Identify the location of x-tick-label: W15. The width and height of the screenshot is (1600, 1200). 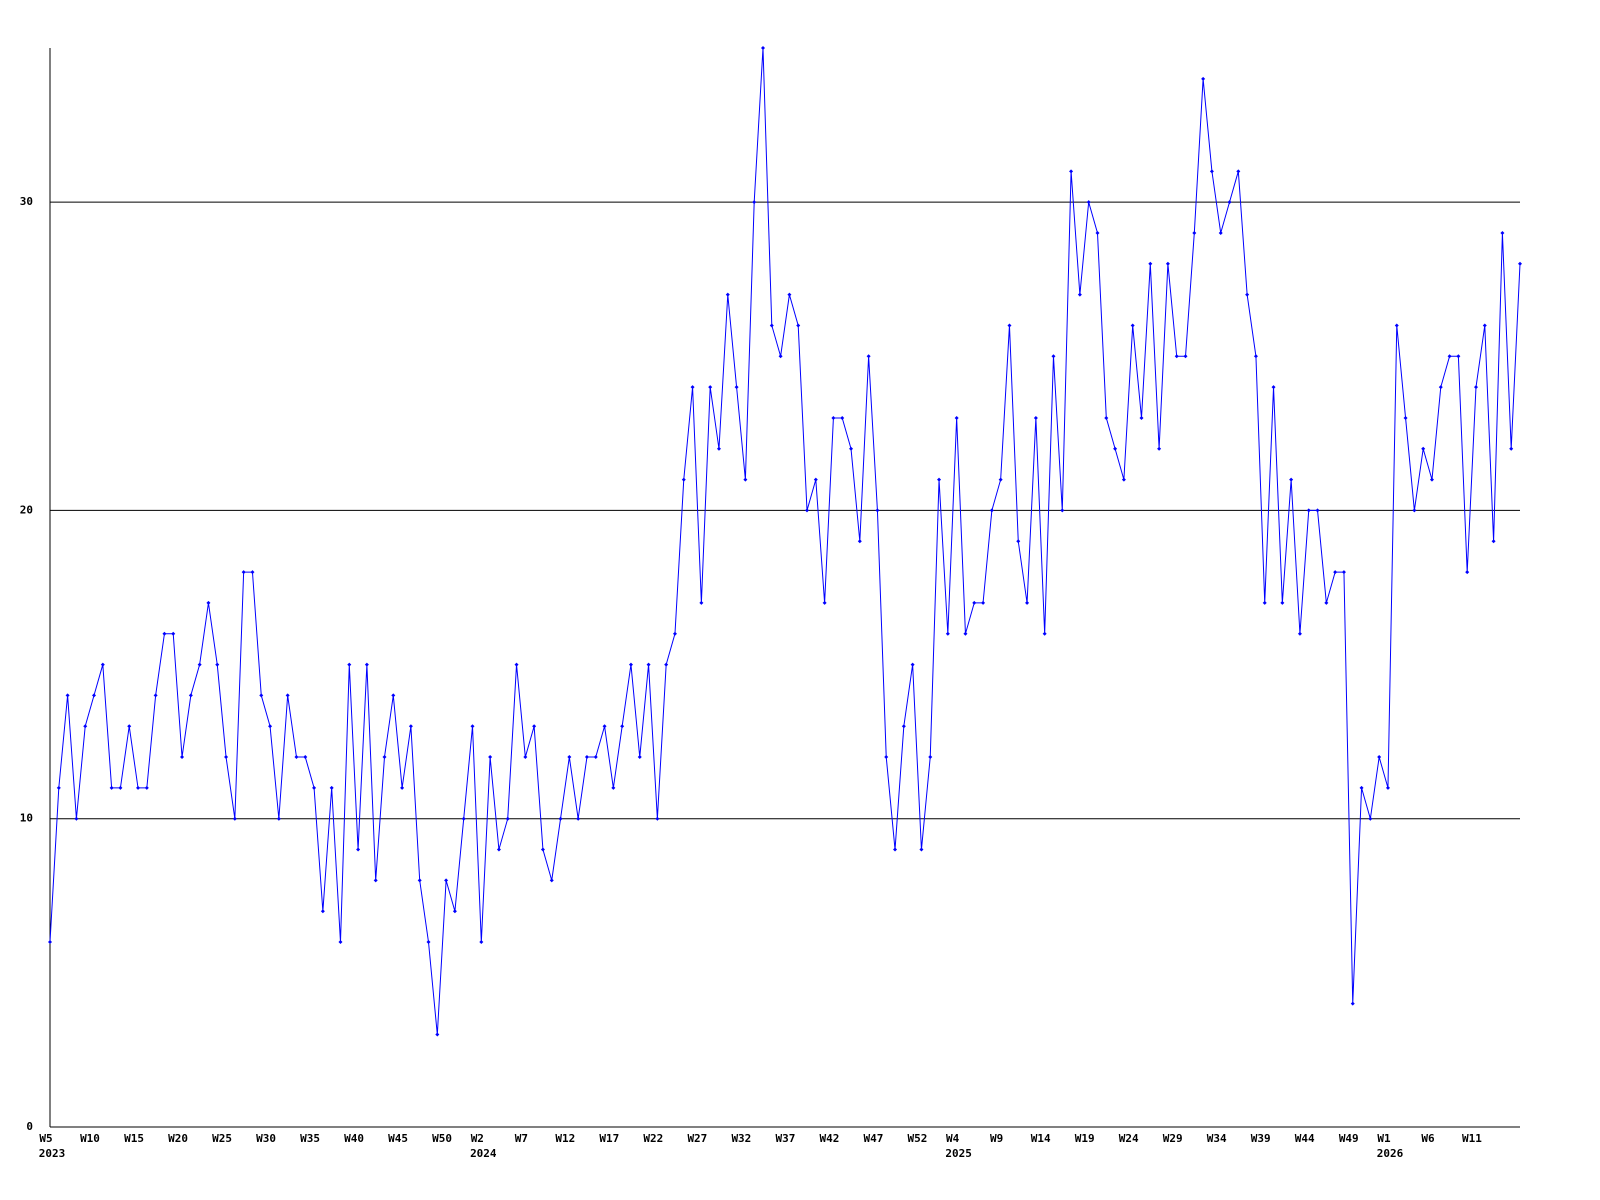
(134, 1138).